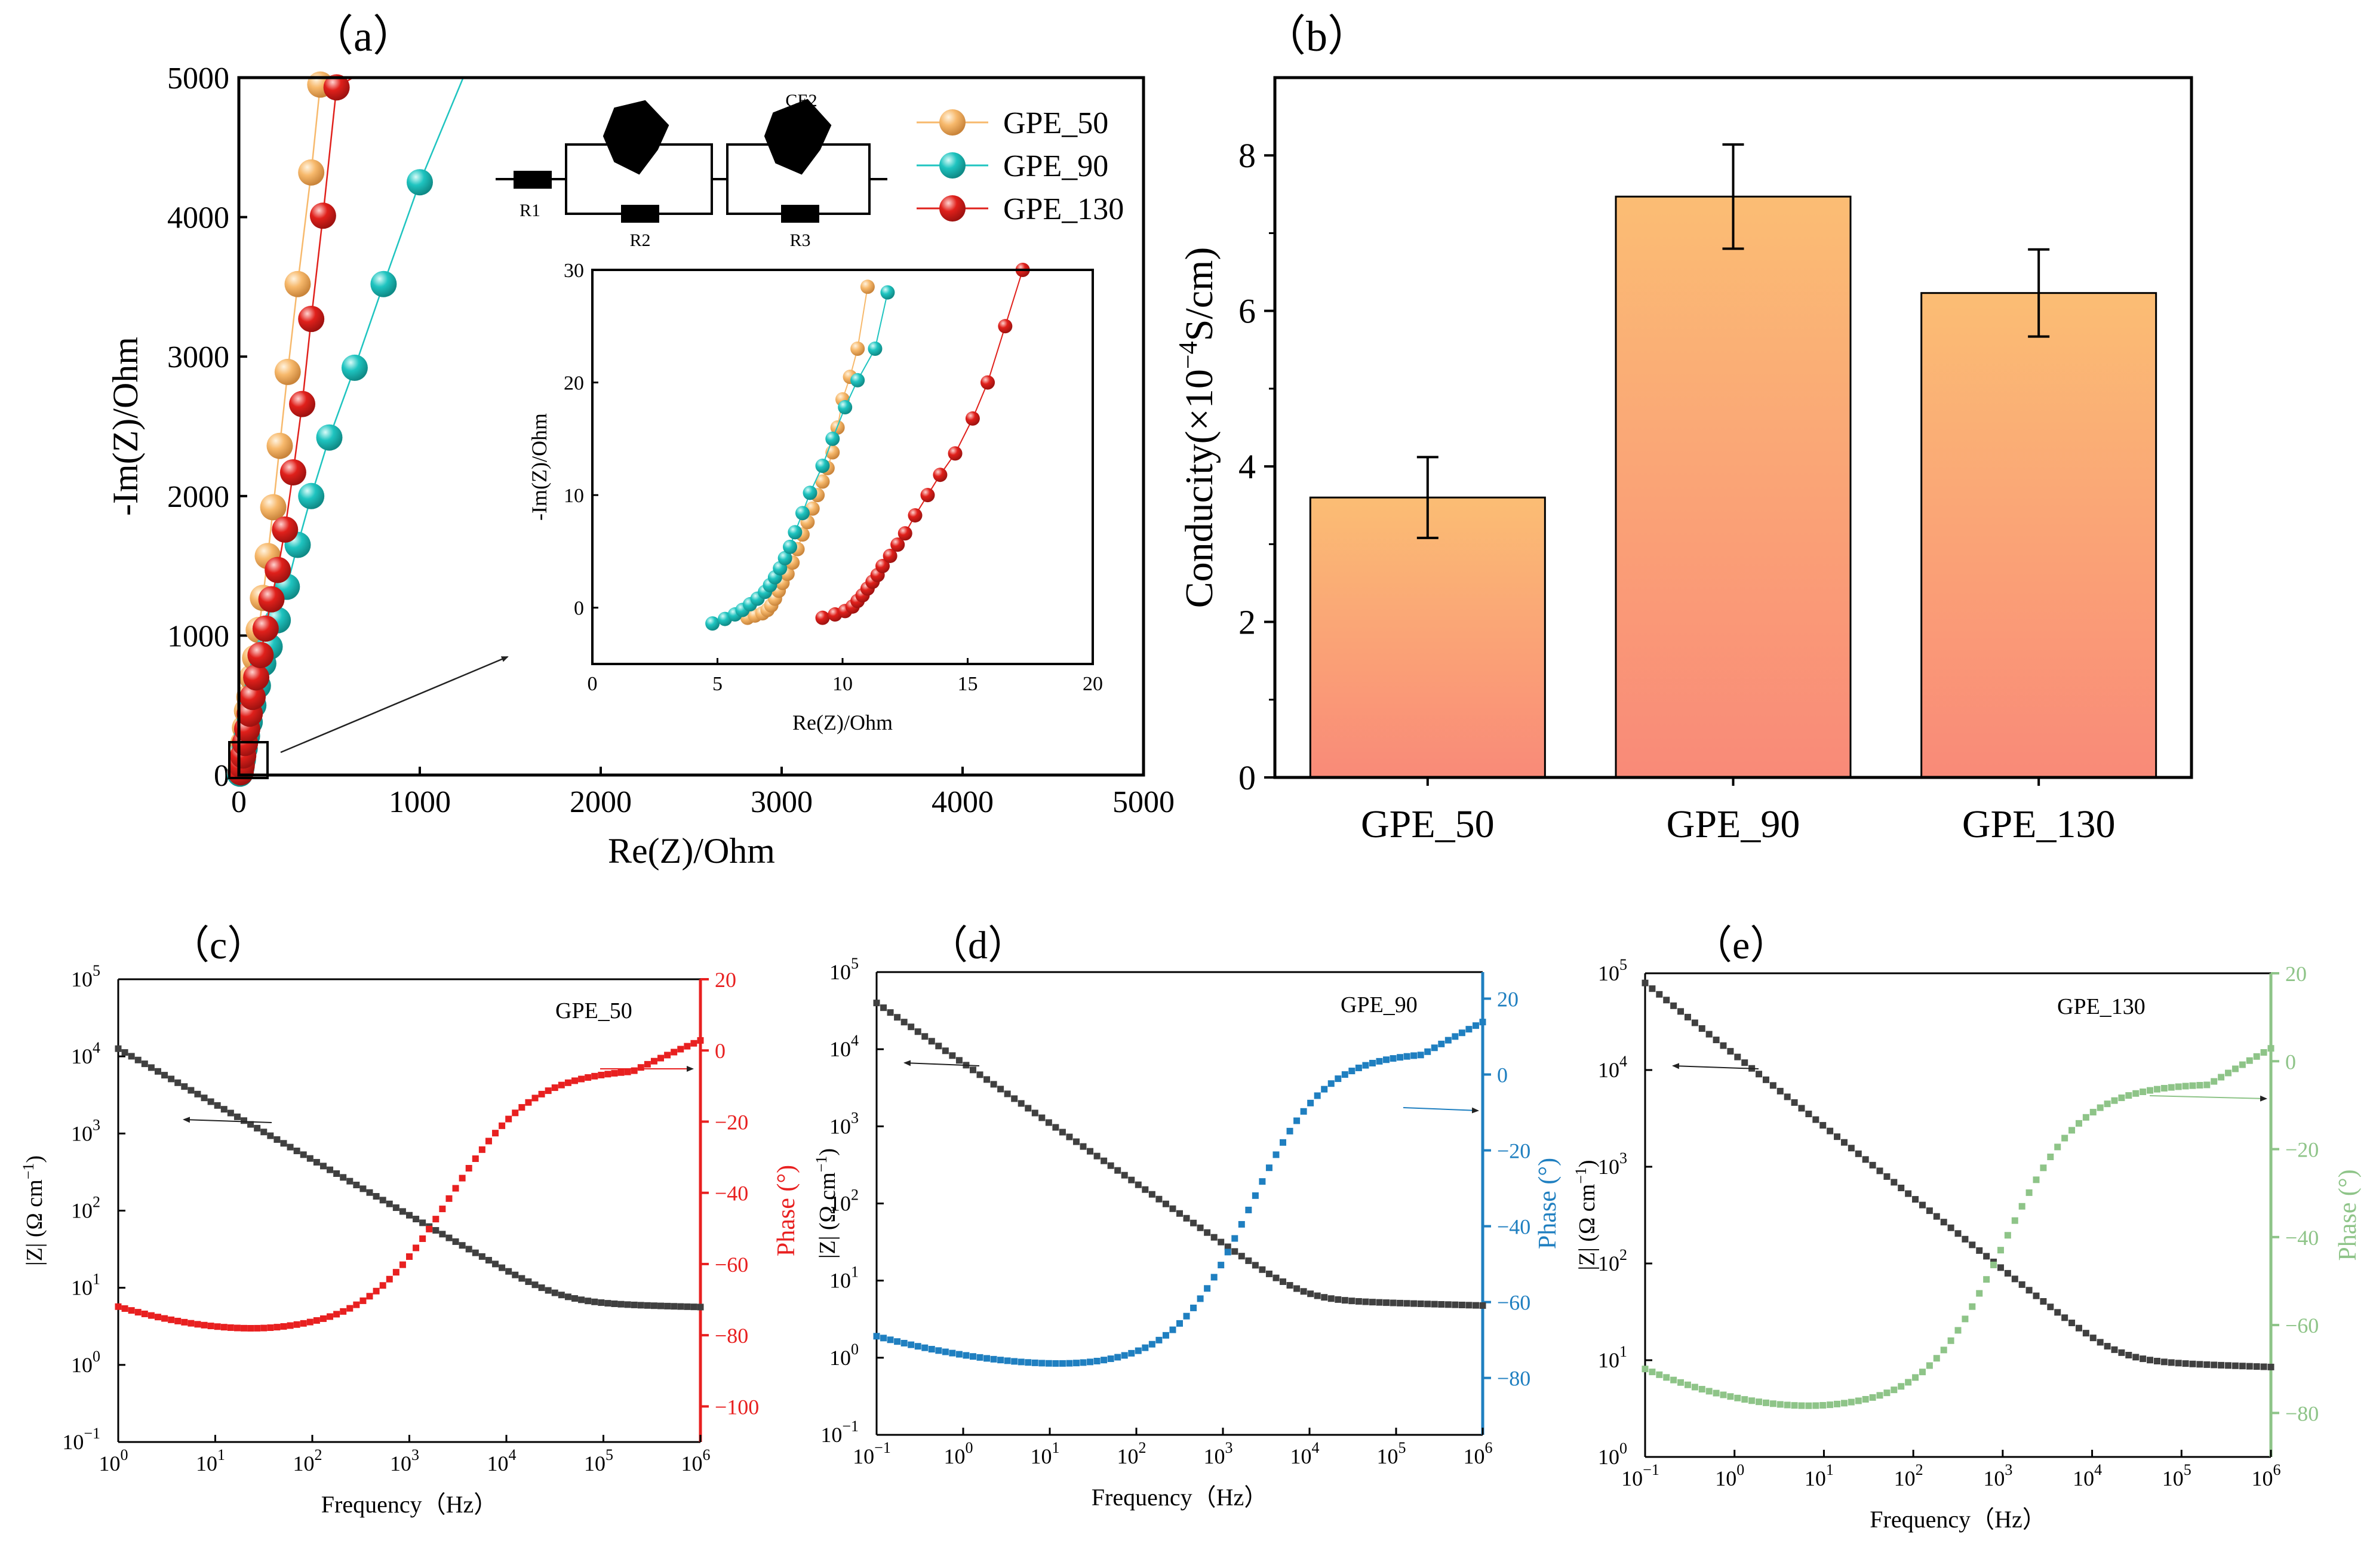 The width and height of the screenshot is (2376, 1568). Describe the element at coordinates (1508, 999) in the screenshot. I see `panel-d-right-tick-label: 20` at that location.